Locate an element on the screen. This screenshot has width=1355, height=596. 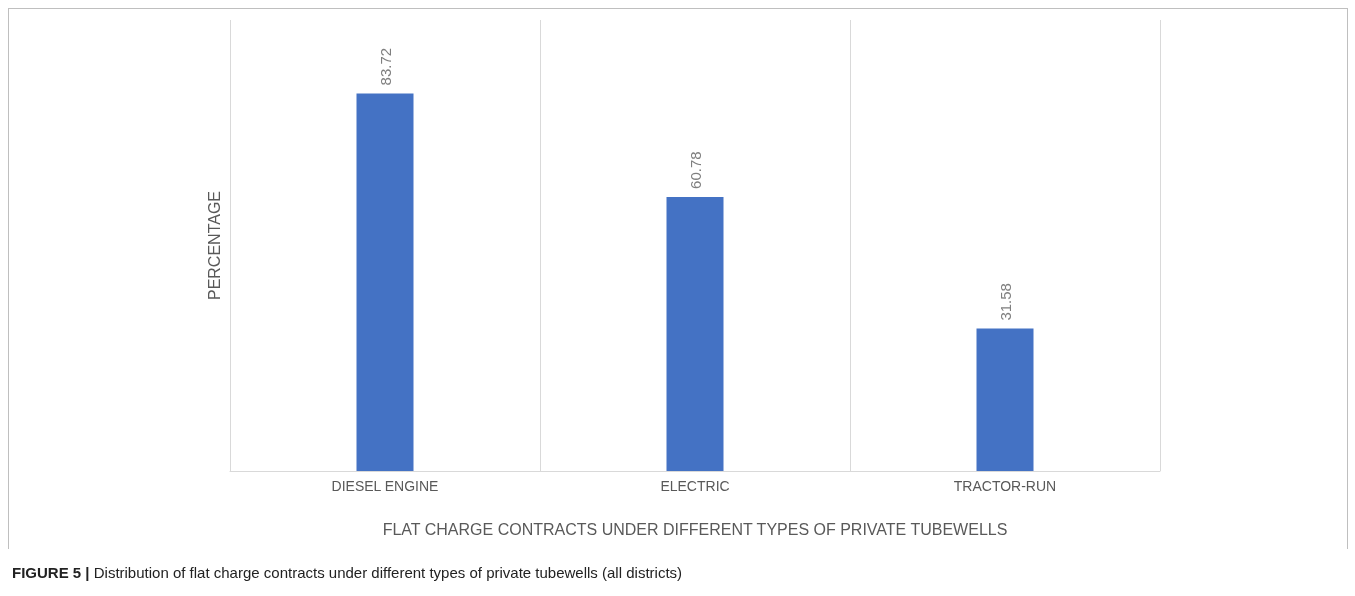
data-label: 83.72 is located at coordinates (385, 66).